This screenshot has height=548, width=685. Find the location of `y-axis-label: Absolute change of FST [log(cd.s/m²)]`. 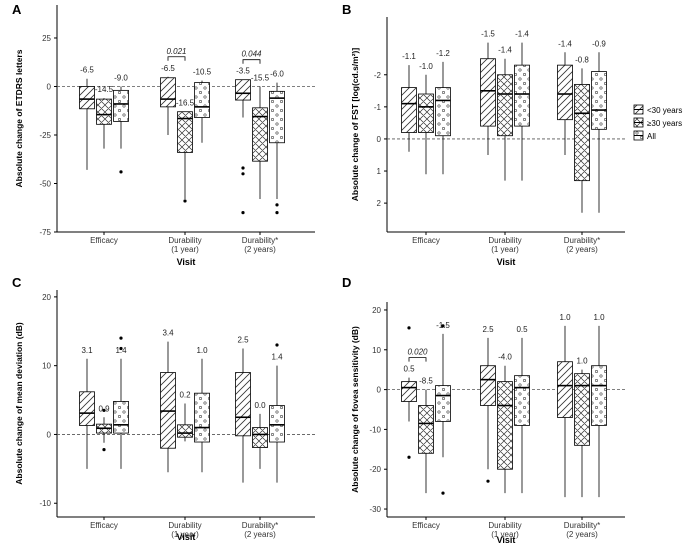

y-axis-label: Absolute change of FST [log(cd.s/m²)] is located at coordinates (355, 125).